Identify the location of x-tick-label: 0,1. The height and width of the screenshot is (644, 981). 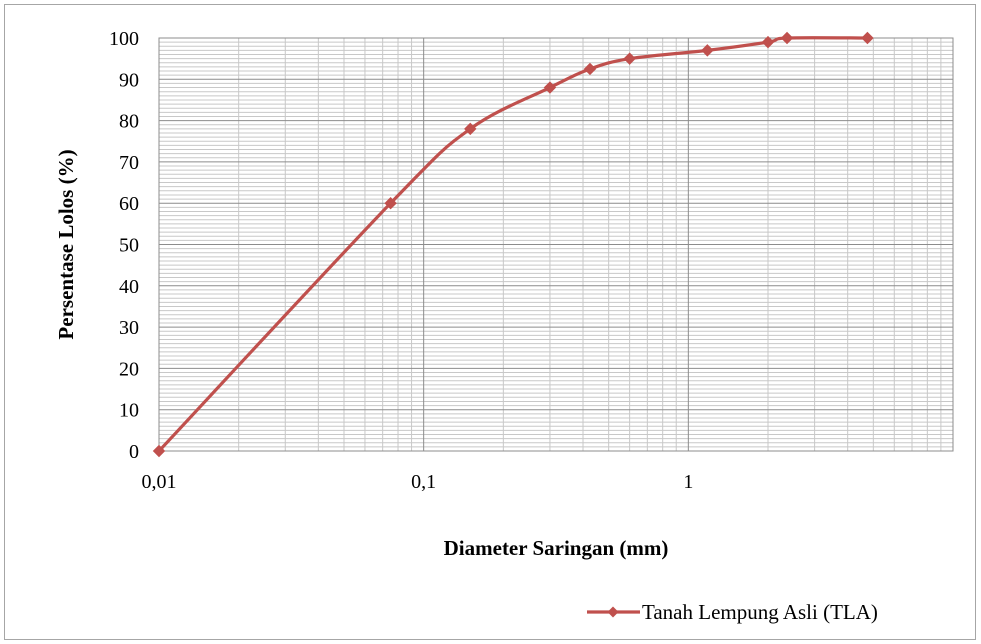
(423, 482).